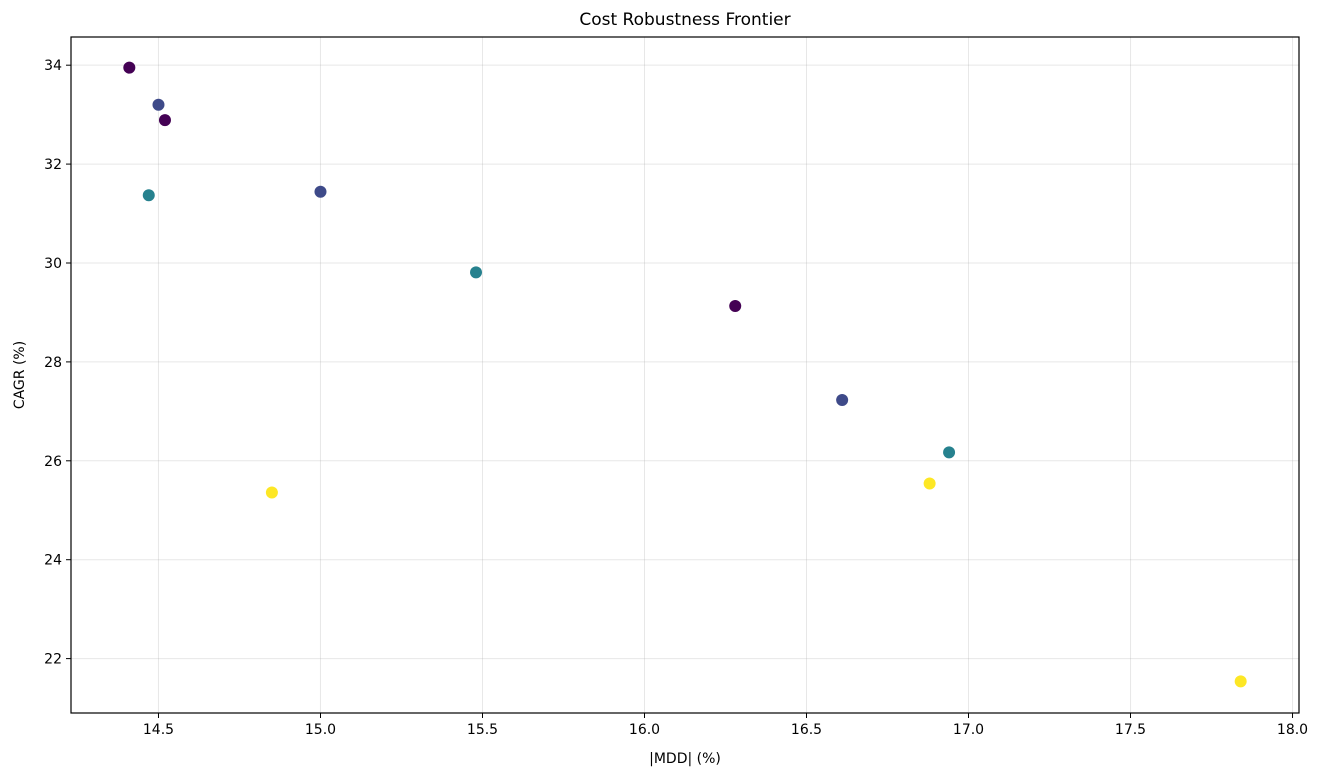 Image resolution: width=1323 pixels, height=779 pixels. I want to click on x-tick-label: 15.5, so click(482, 730).